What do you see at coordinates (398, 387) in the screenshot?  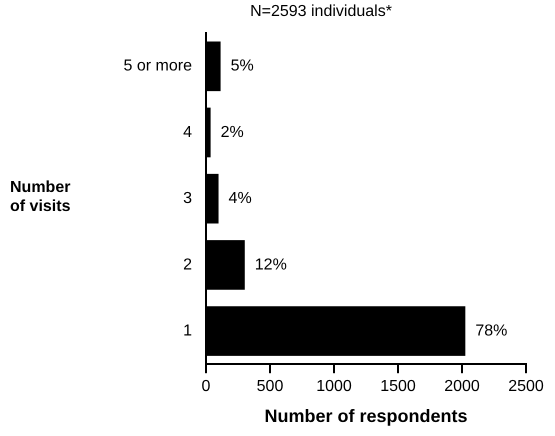 I see `x-tick-label: 1500` at bounding box center [398, 387].